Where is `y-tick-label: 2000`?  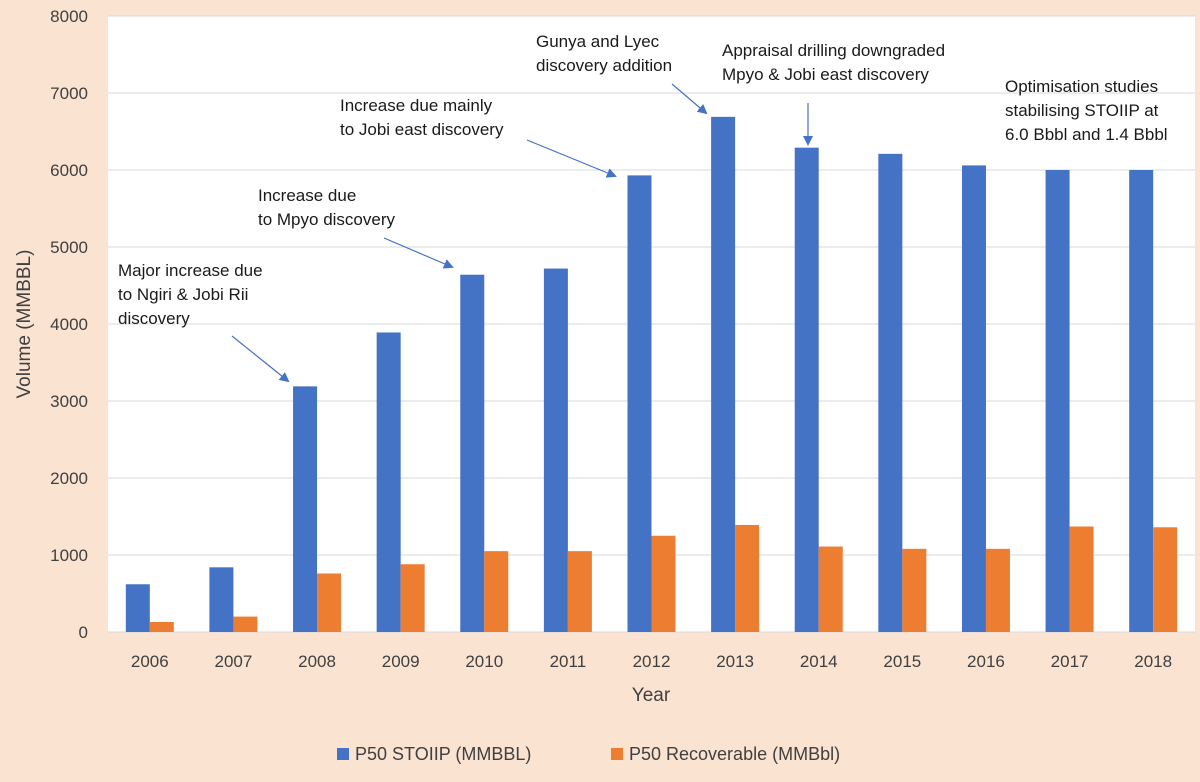 y-tick-label: 2000 is located at coordinates (69, 478).